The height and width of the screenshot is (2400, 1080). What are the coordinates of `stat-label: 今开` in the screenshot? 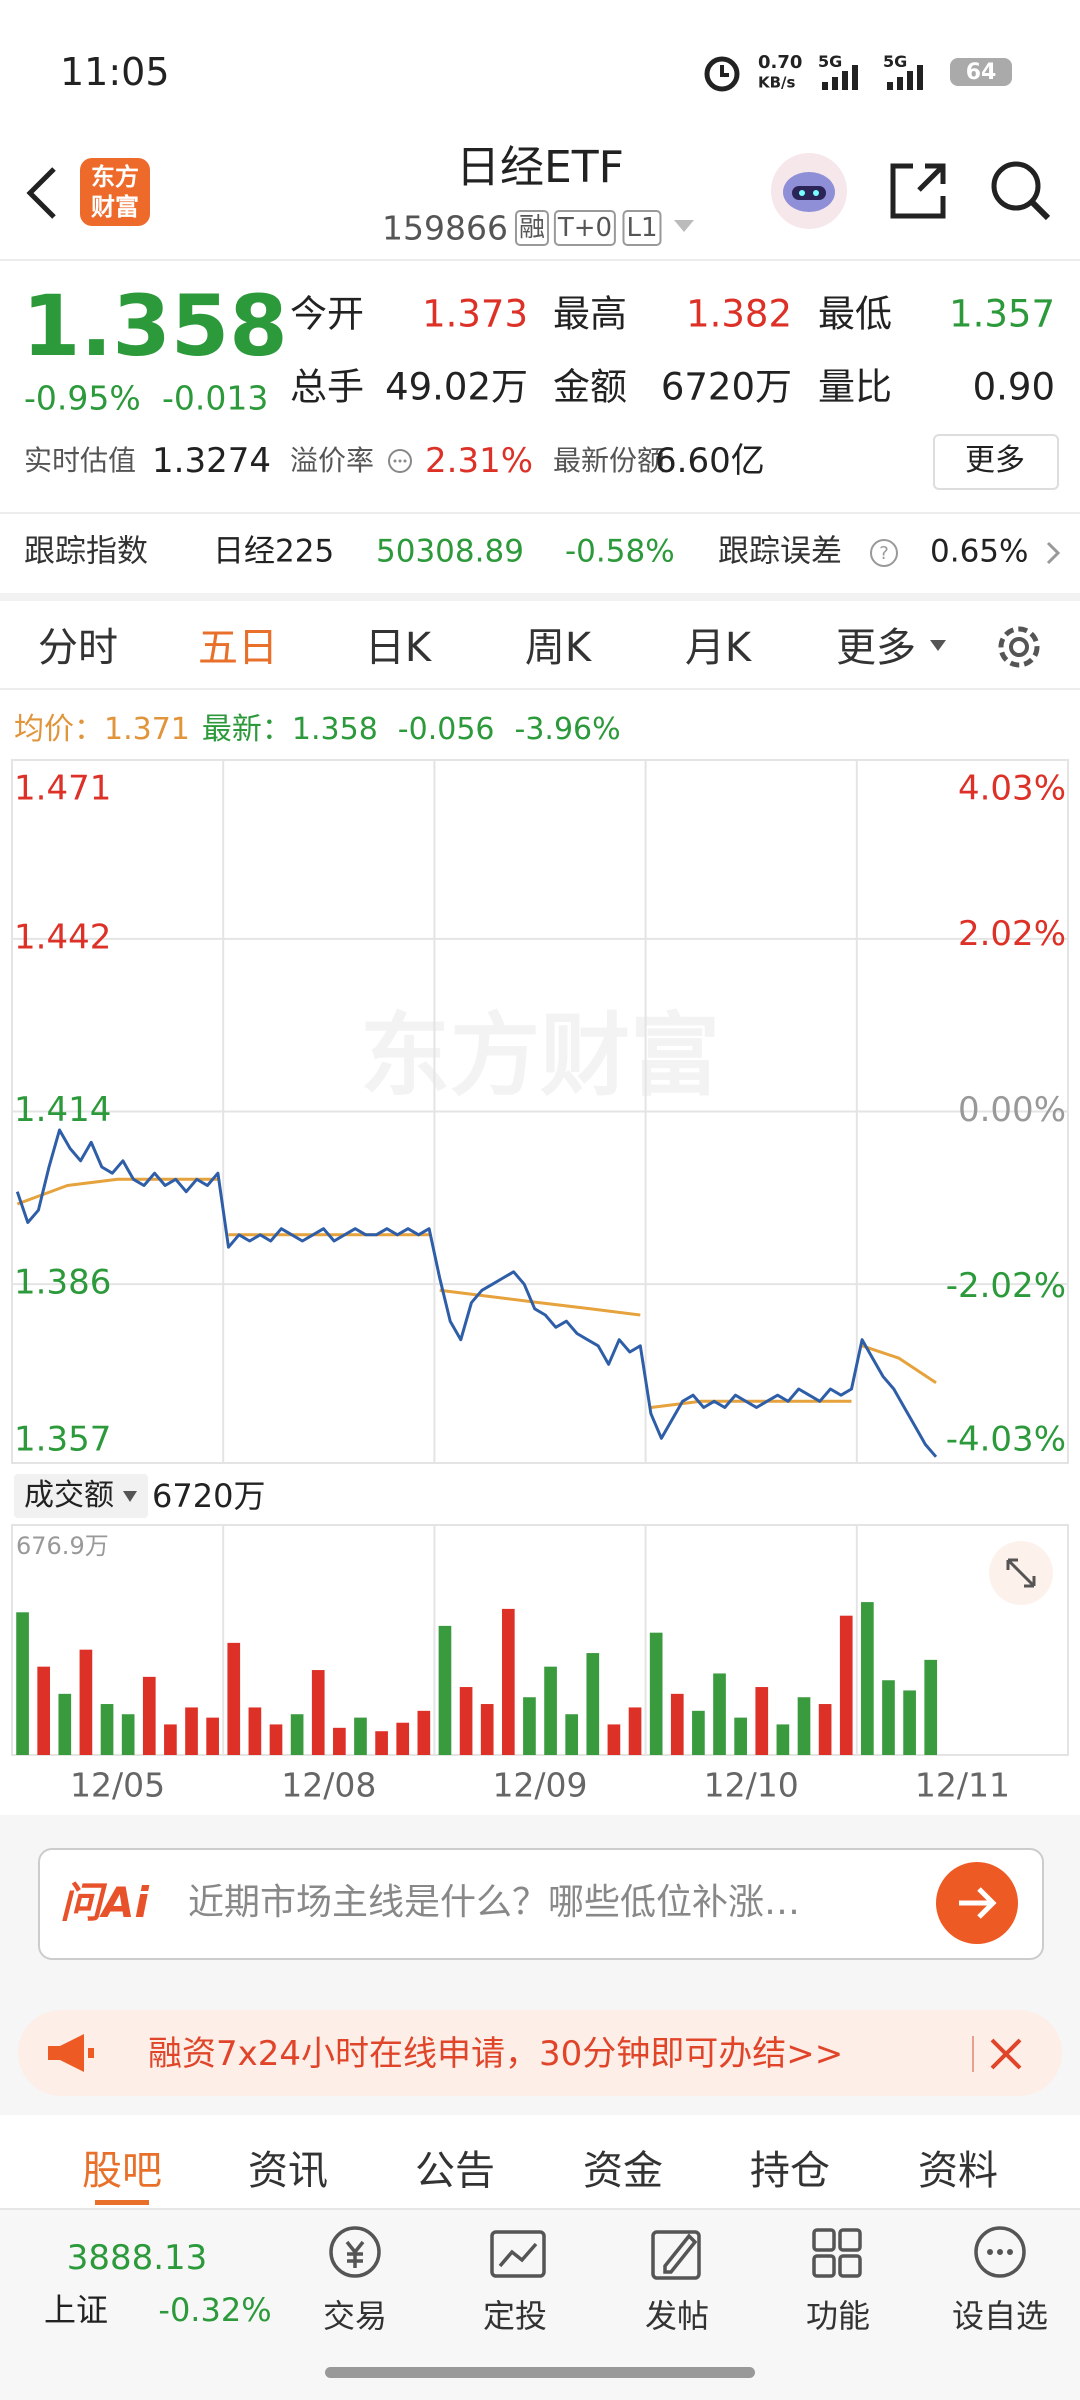 It's located at (327, 314).